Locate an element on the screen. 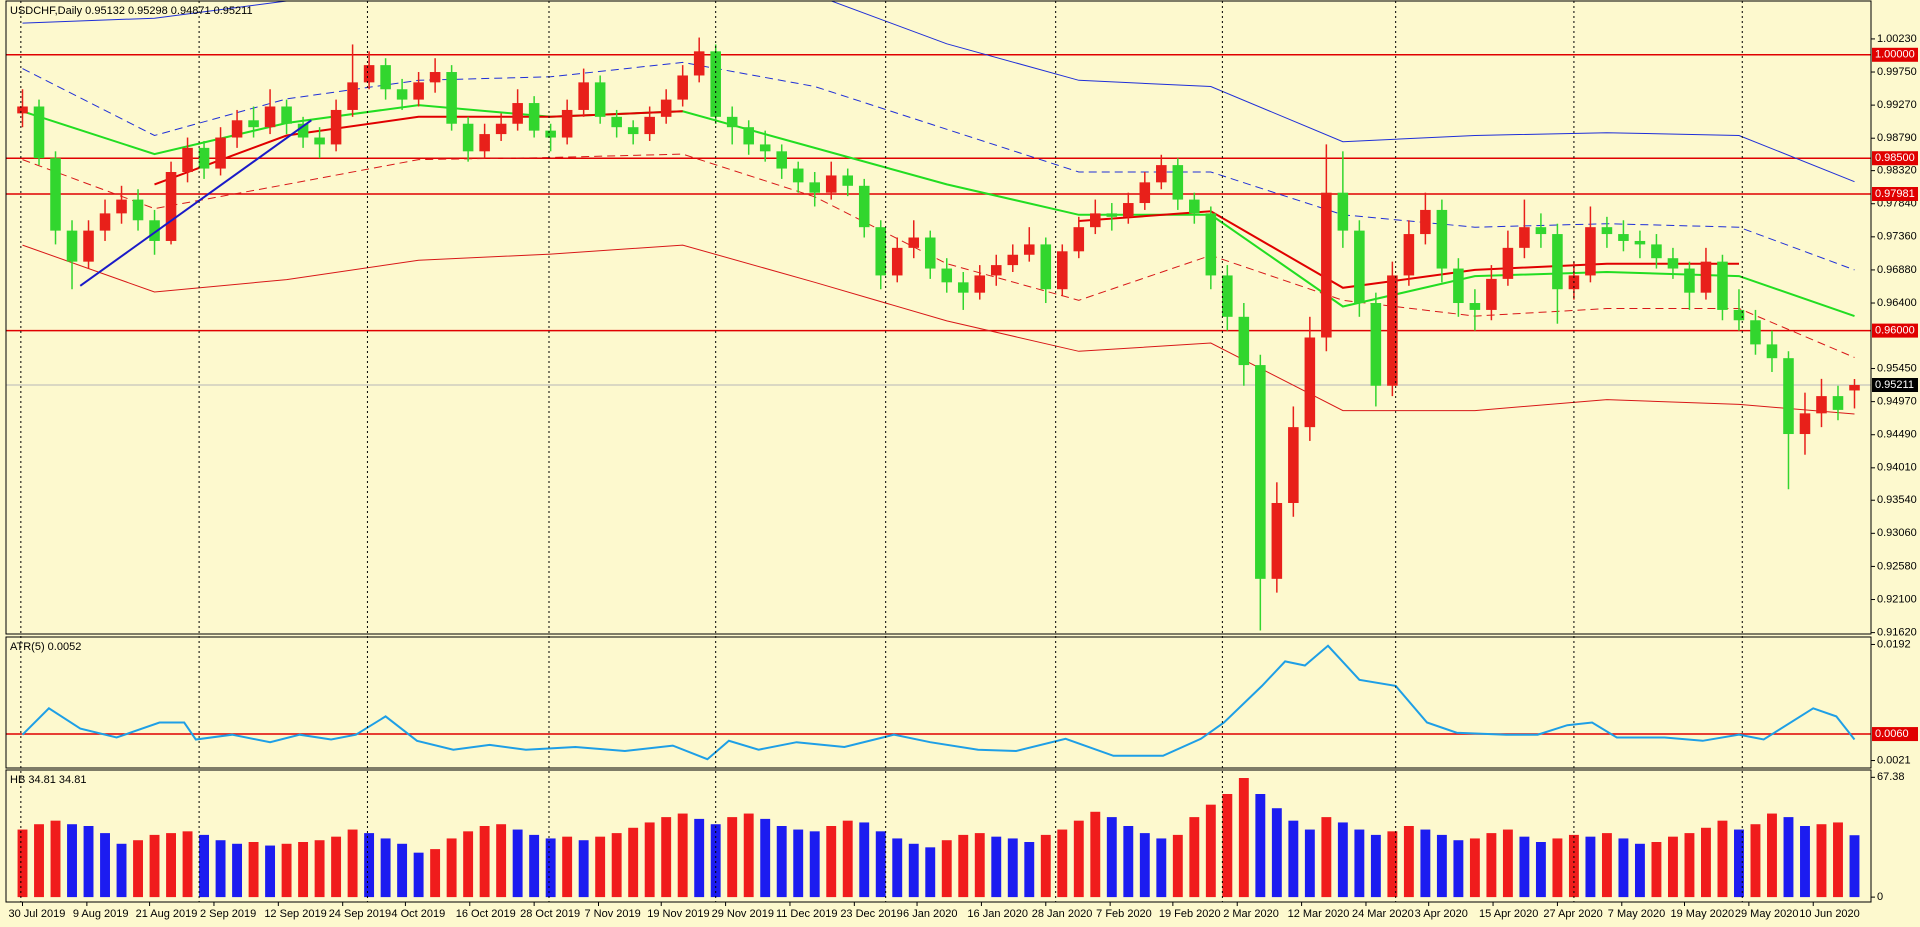 The width and height of the screenshot is (1920, 927). x-tick-label: 7 Feb 2020 is located at coordinates (1124, 914).